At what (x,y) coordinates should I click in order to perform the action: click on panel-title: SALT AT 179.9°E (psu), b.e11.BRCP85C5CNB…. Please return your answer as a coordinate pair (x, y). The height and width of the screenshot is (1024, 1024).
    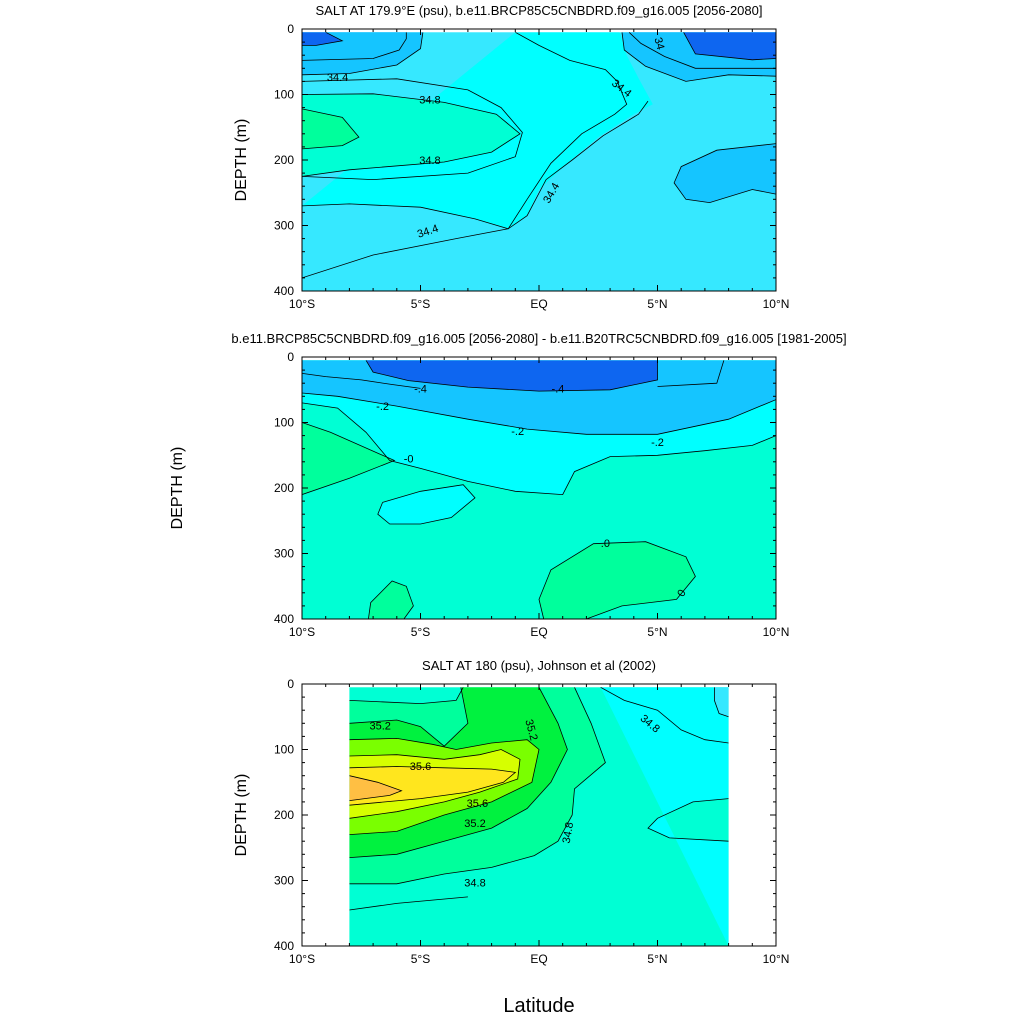
    Looking at the image, I should click on (539, 10).